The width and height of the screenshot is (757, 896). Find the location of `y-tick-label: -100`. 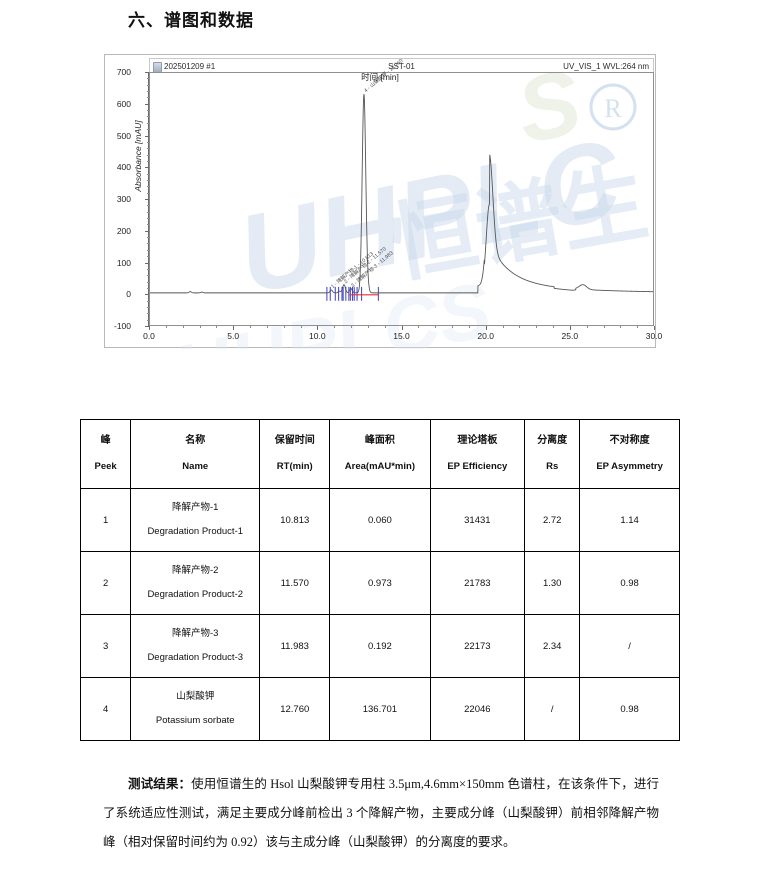

y-tick-label: -100 is located at coordinates (122, 326).